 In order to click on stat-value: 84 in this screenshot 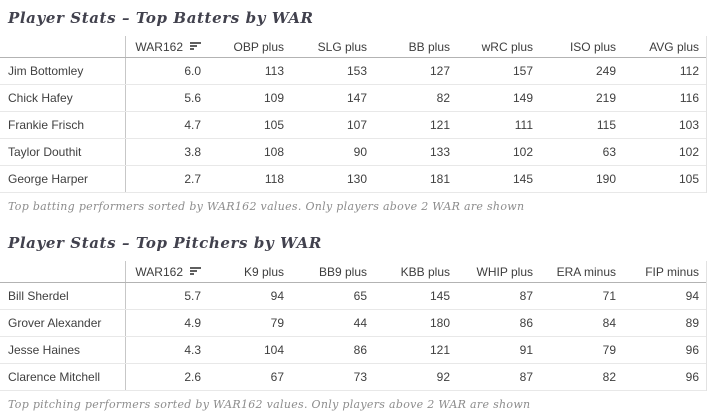, I will do `click(609, 323)`.